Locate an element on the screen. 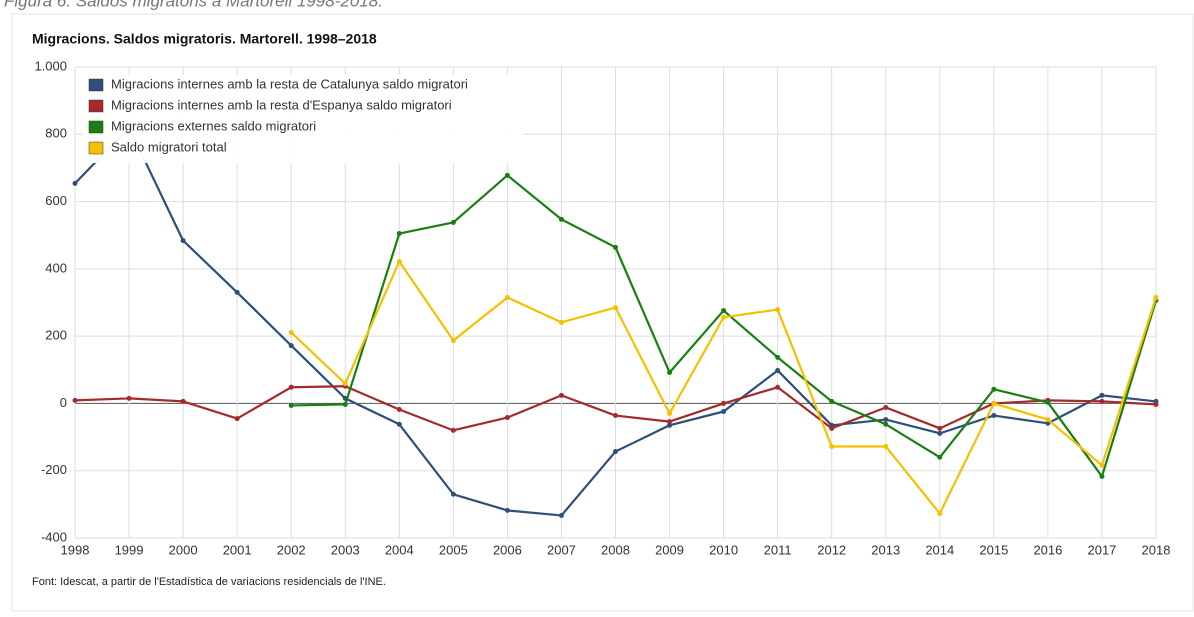 The width and height of the screenshot is (1194, 617). x-tick-label: 2018 is located at coordinates (1156, 549).